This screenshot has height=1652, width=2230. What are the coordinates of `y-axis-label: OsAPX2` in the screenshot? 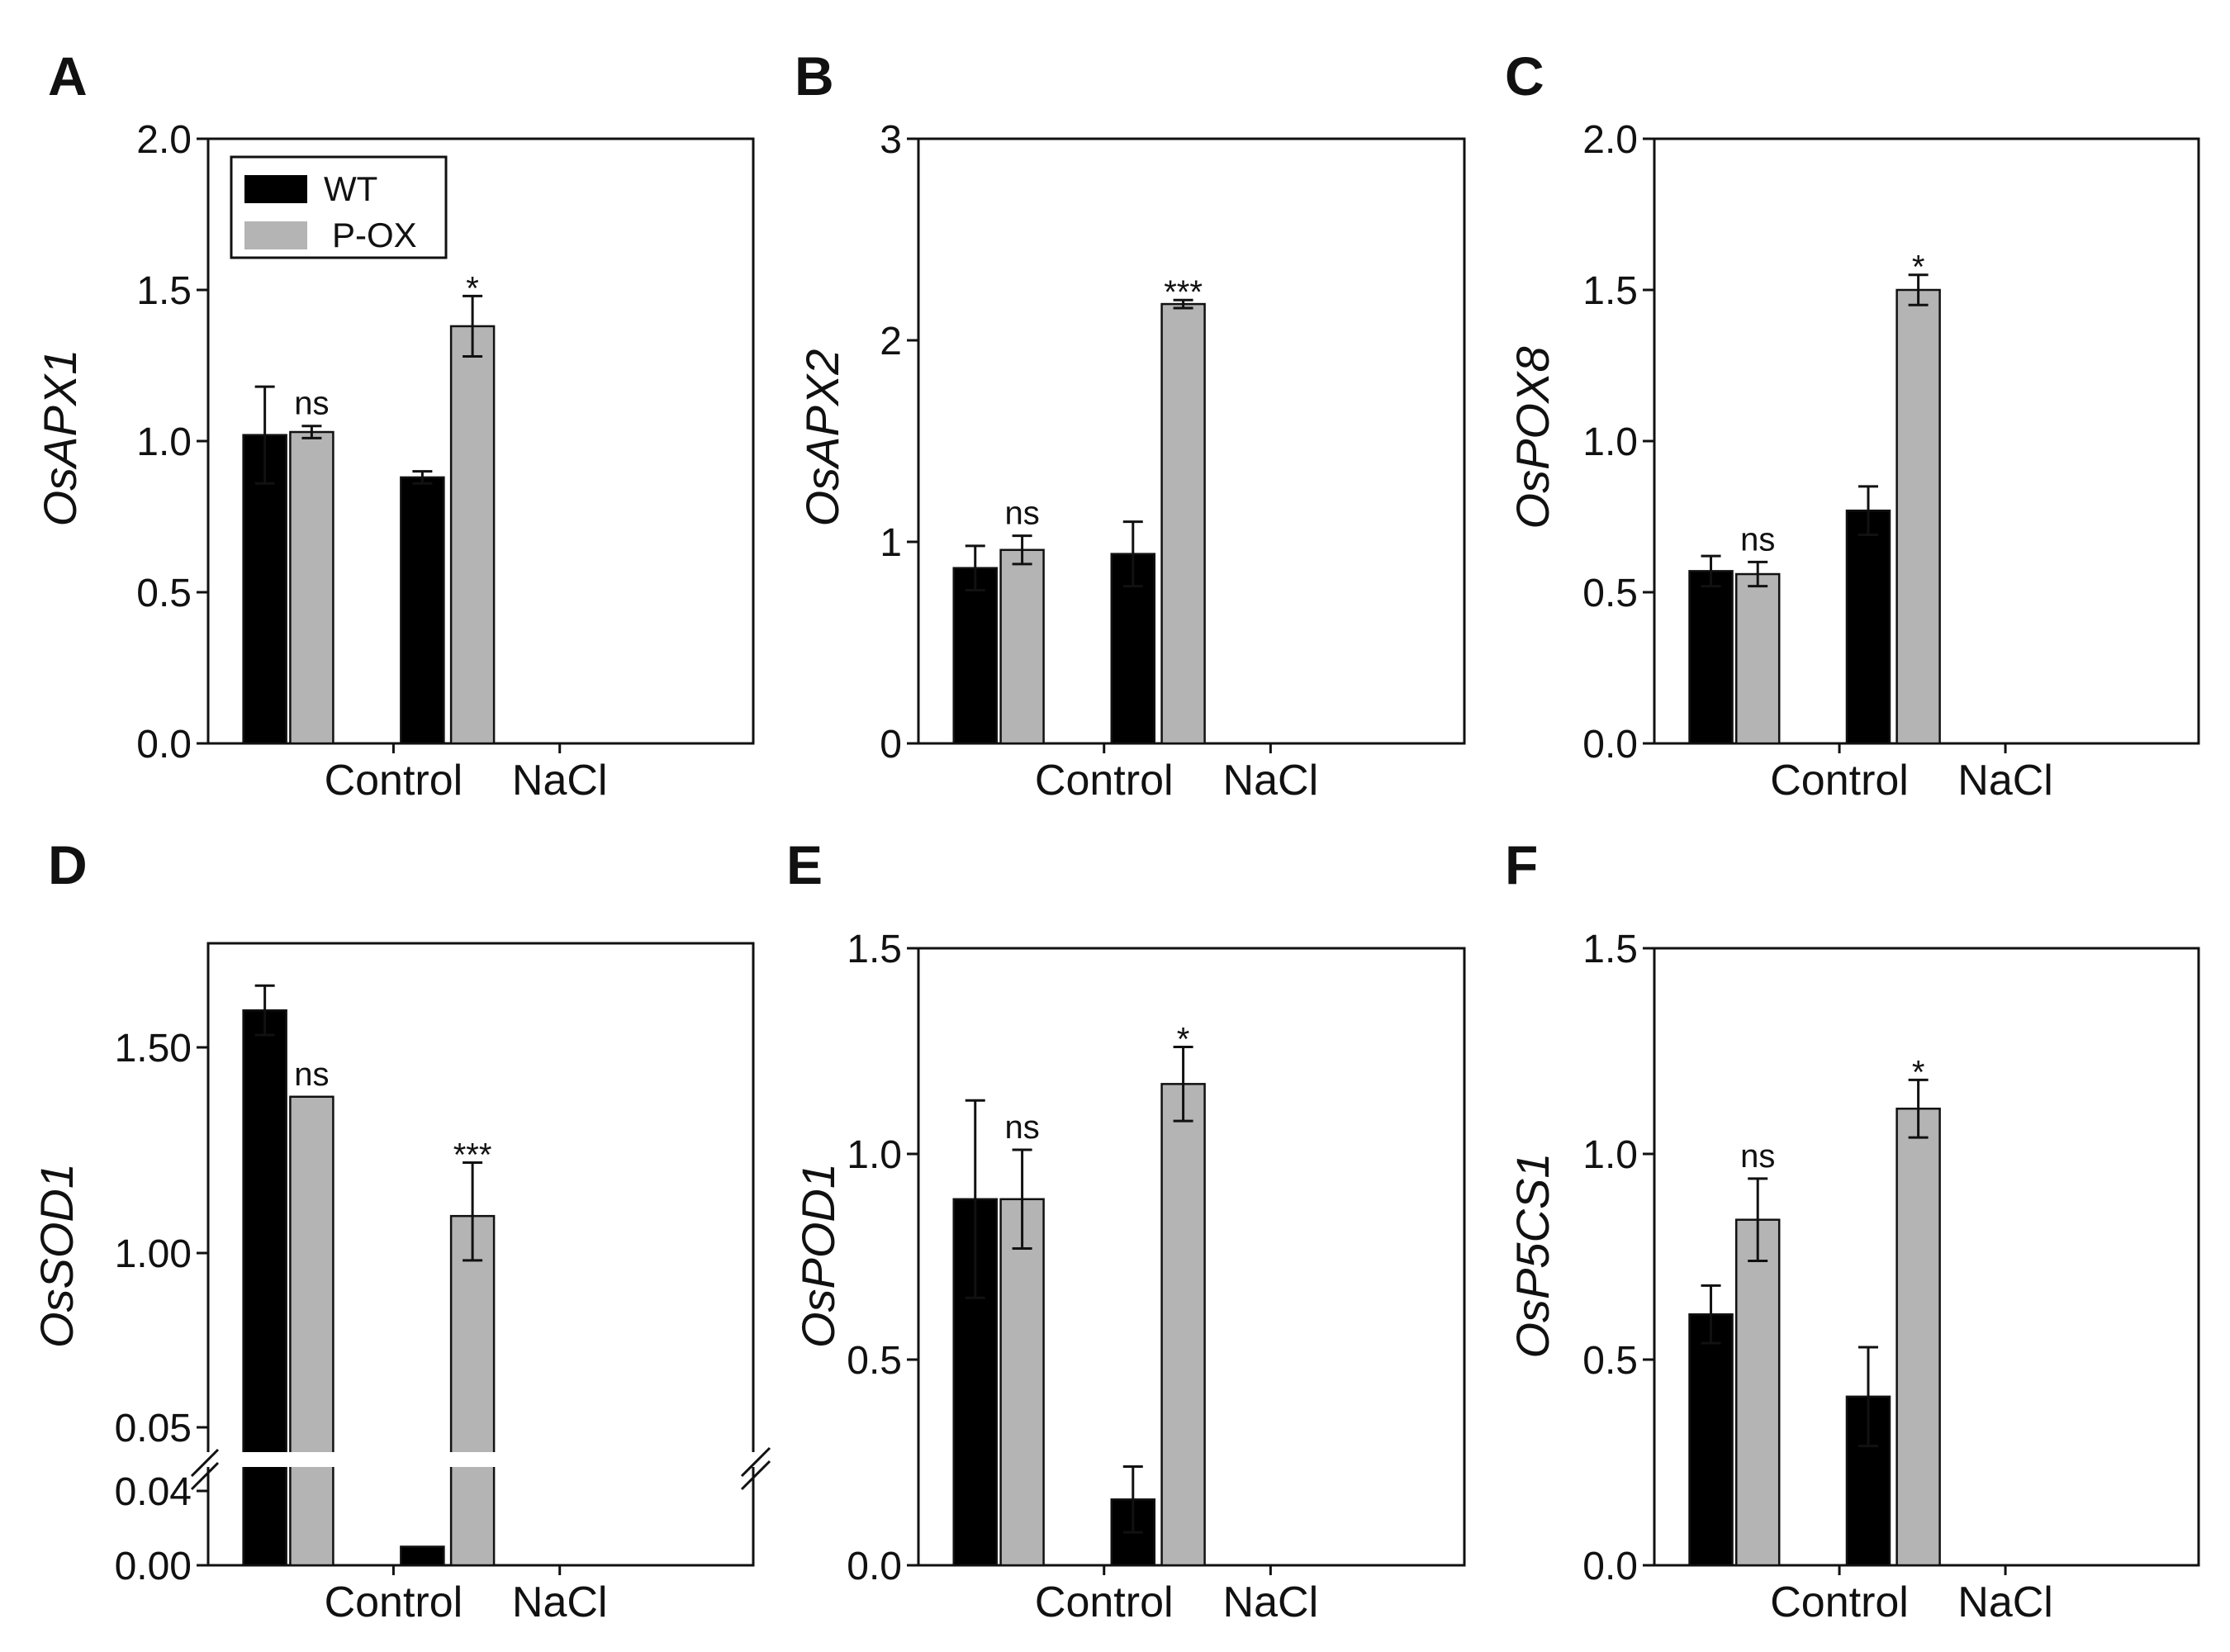 It's located at (822, 438).